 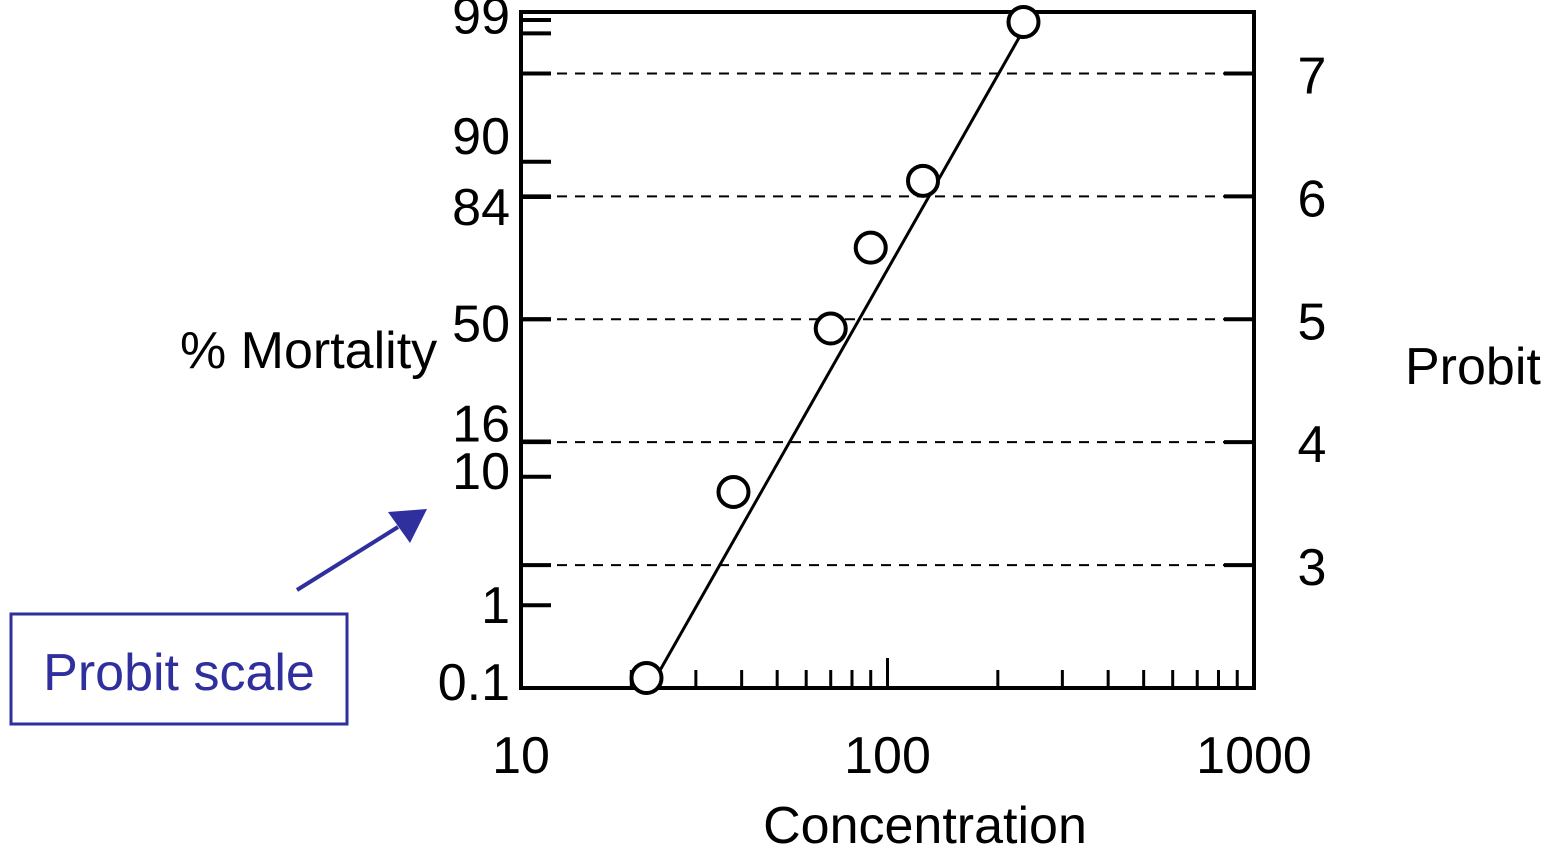 I want to click on x-tick-label: 10, so click(x=521, y=756).